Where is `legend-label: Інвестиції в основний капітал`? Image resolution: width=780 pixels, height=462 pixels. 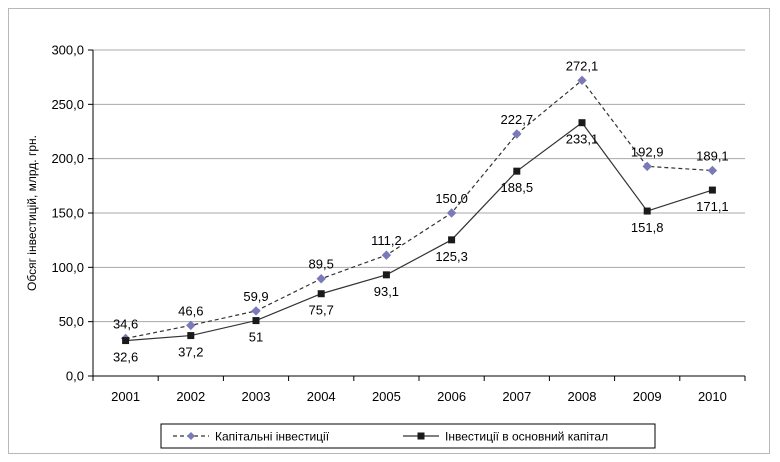
legend-label: Інвестиції в основний капітал is located at coordinates (526, 437).